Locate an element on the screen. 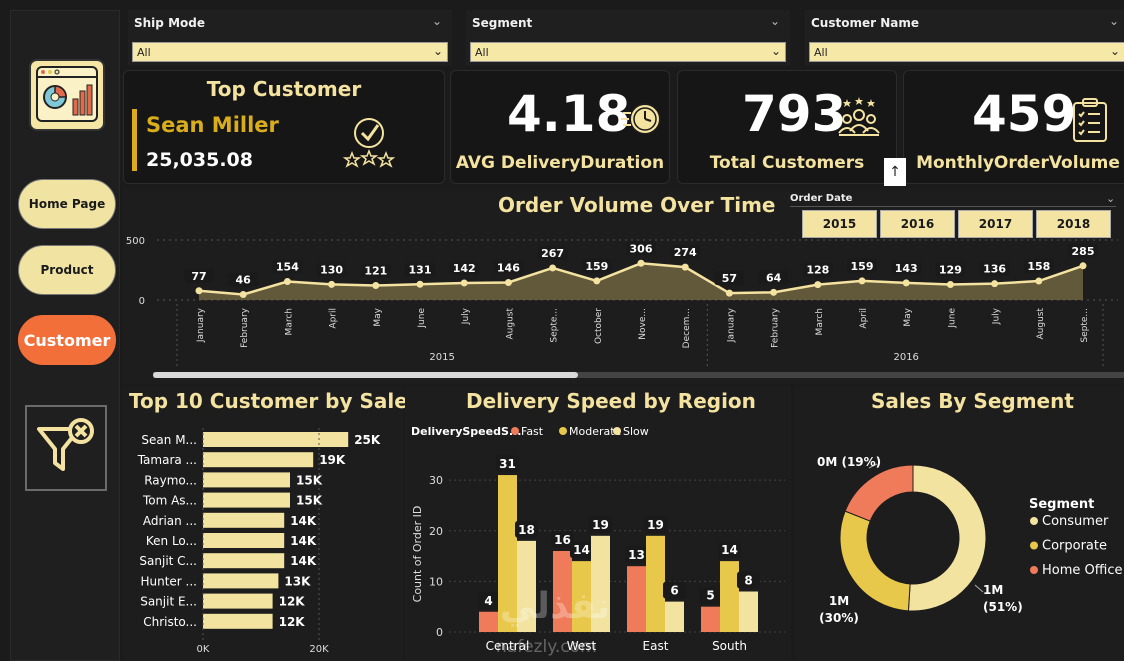 The height and width of the screenshot is (661, 1124). bar-value-label: 6 is located at coordinates (674, 591).